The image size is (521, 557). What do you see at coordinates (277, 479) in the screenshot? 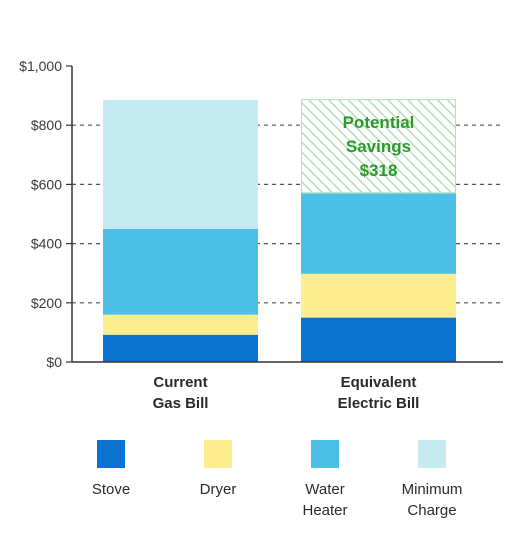
I see `legend: Stove Dryer Water Heater Minimum Charge` at bounding box center [277, 479].